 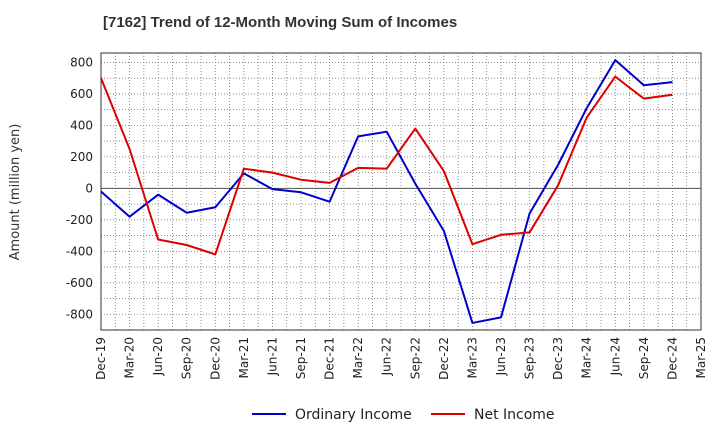 What do you see at coordinates (15, 192) in the screenshot?
I see `y-axis-title: Amount (million yen)` at bounding box center [15, 192].